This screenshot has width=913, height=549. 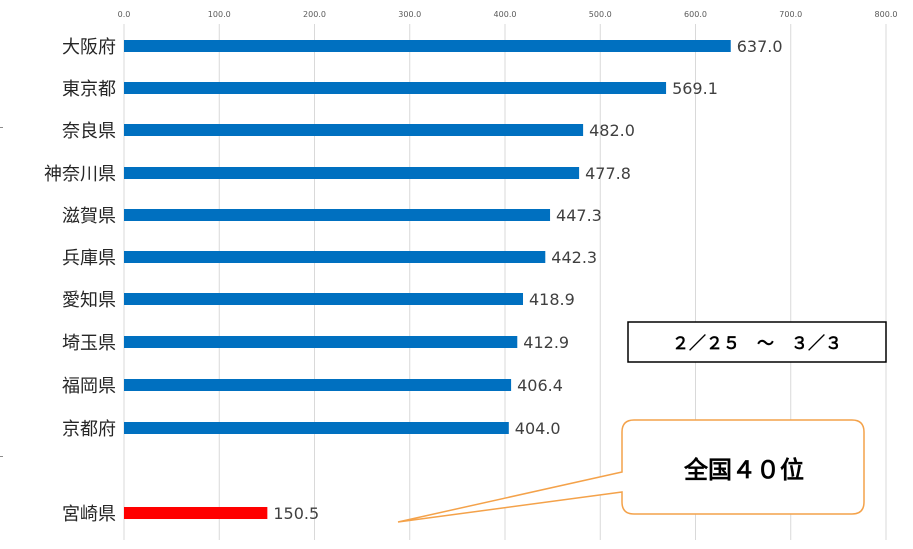 I want to click on rank-callout-shape, so click(x=631, y=471).